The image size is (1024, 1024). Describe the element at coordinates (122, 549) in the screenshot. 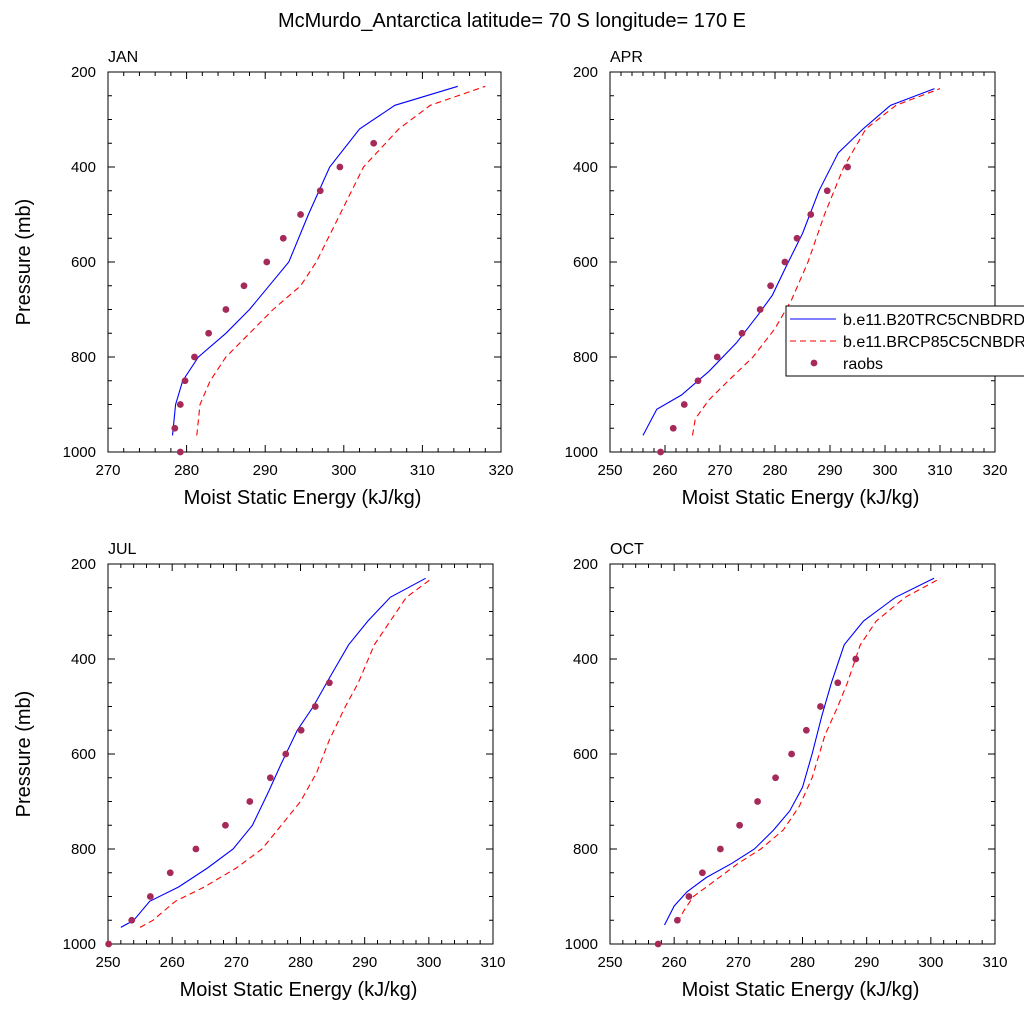

I see `panel-title: JUL` at that location.